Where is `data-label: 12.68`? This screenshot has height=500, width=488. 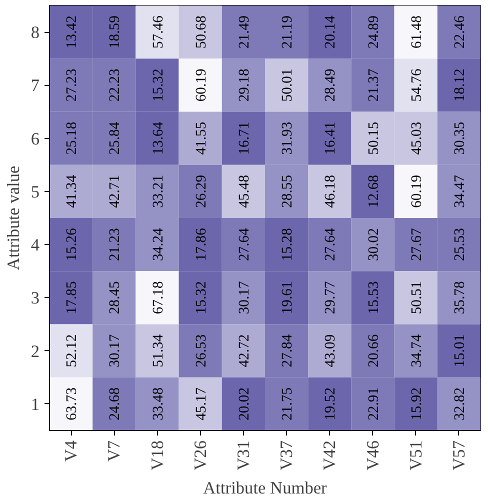 data-label: 12.68 is located at coordinates (374, 191).